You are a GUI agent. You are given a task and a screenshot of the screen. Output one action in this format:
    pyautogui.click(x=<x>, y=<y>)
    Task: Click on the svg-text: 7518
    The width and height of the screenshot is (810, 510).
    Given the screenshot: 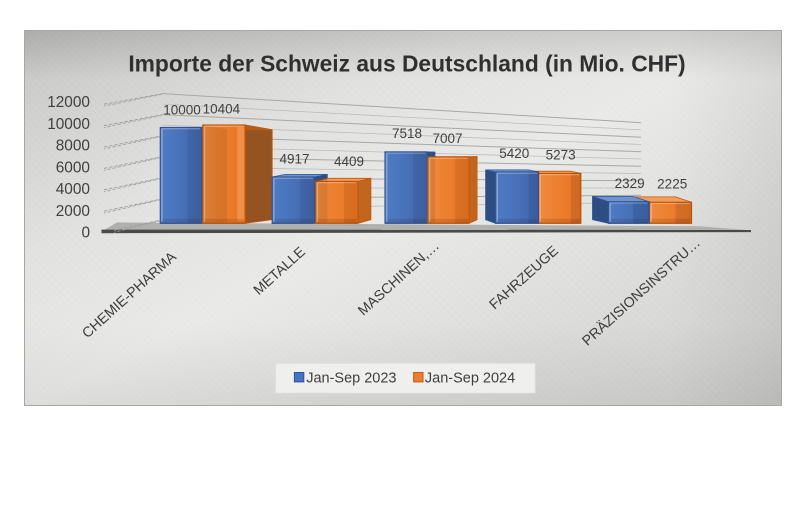 What is the action you would take?
    pyautogui.click(x=407, y=133)
    